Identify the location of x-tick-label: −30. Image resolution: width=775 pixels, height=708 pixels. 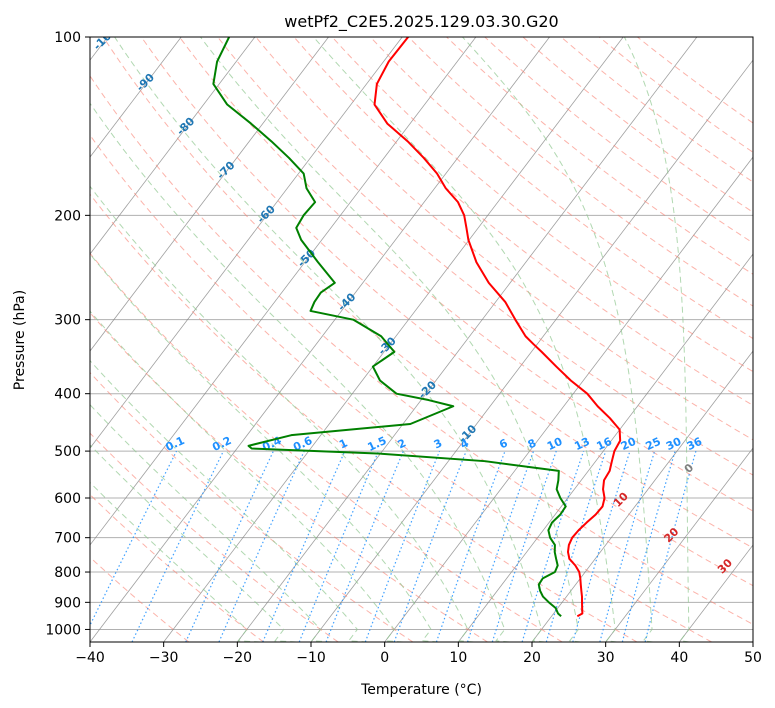
(164, 658).